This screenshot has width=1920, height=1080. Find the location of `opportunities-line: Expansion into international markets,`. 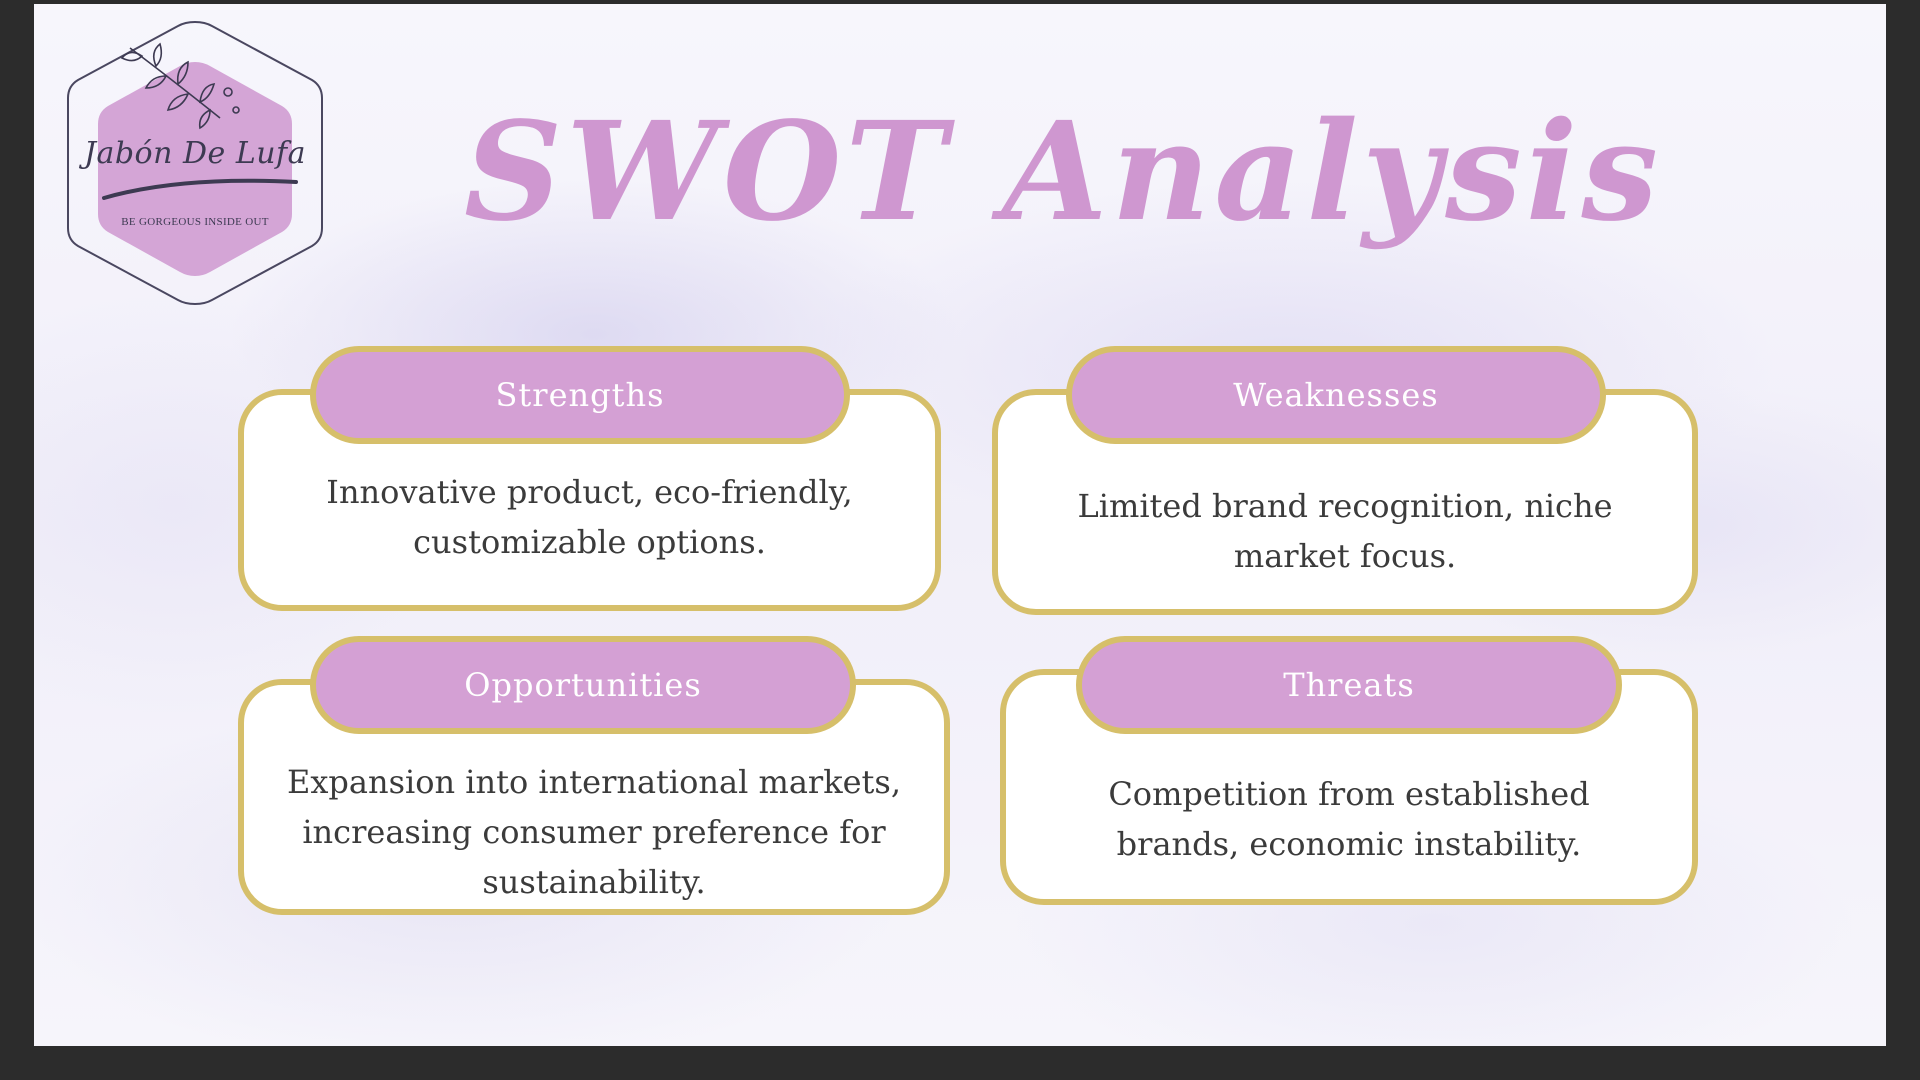

opportunities-line: Expansion into international markets, is located at coordinates (594, 782).